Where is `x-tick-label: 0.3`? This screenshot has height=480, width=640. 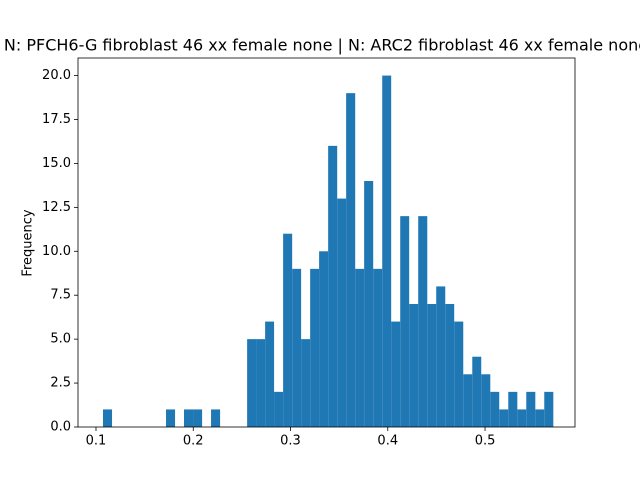
x-tick-label: 0.3 is located at coordinates (290, 441).